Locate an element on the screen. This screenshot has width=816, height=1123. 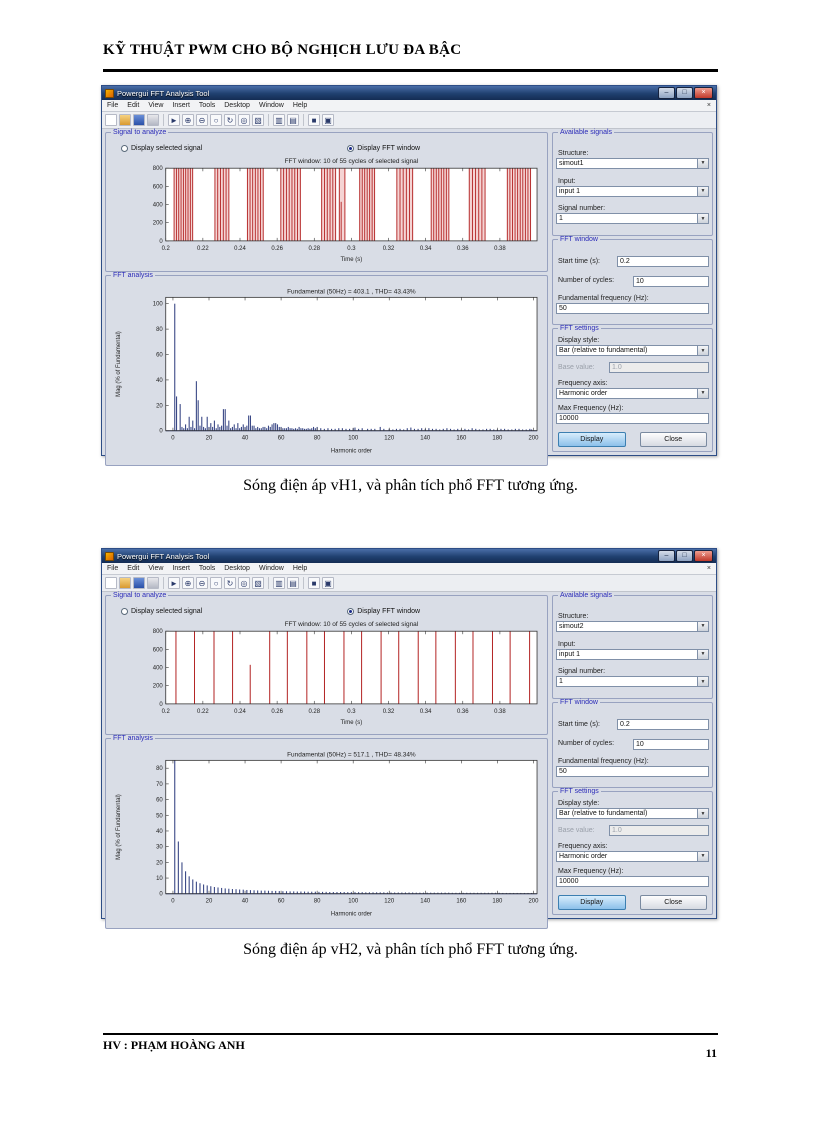
svg-text: 0.2 is located at coordinates (166, 712).